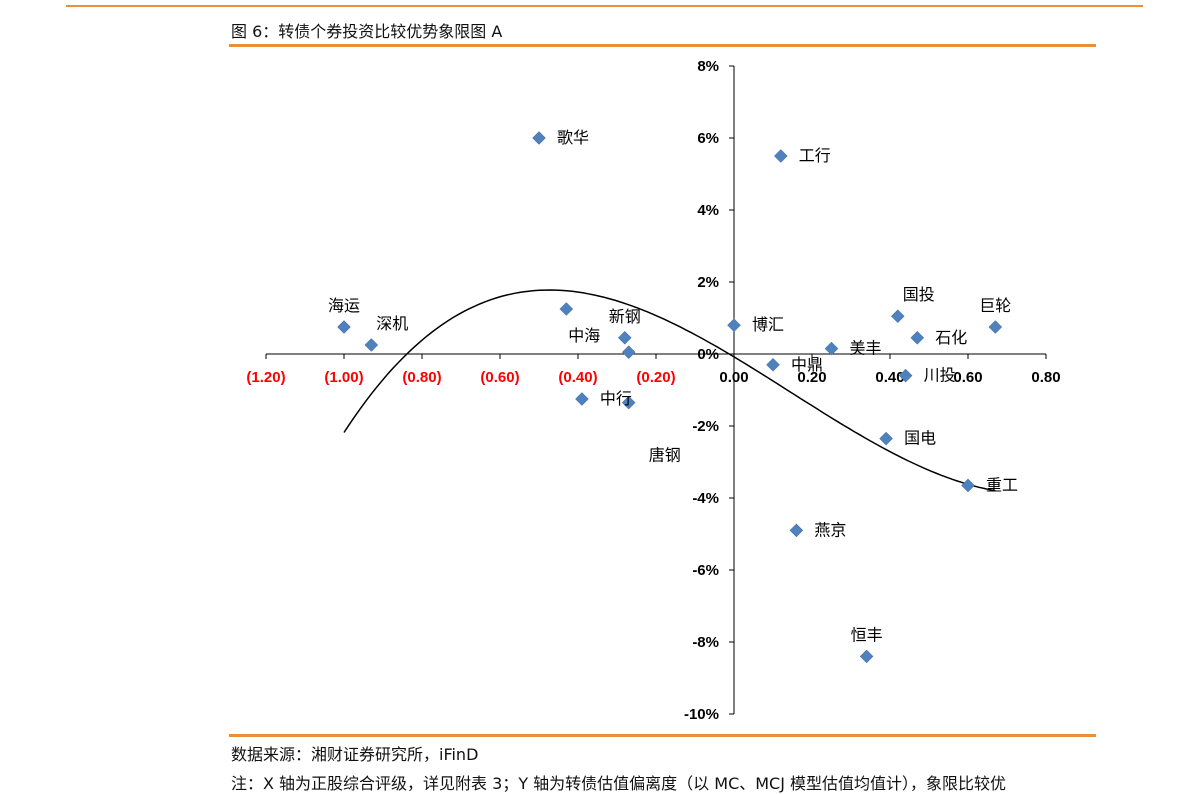 The image size is (1191, 794). I want to click on y-tick-label: 8%, so click(708, 66).